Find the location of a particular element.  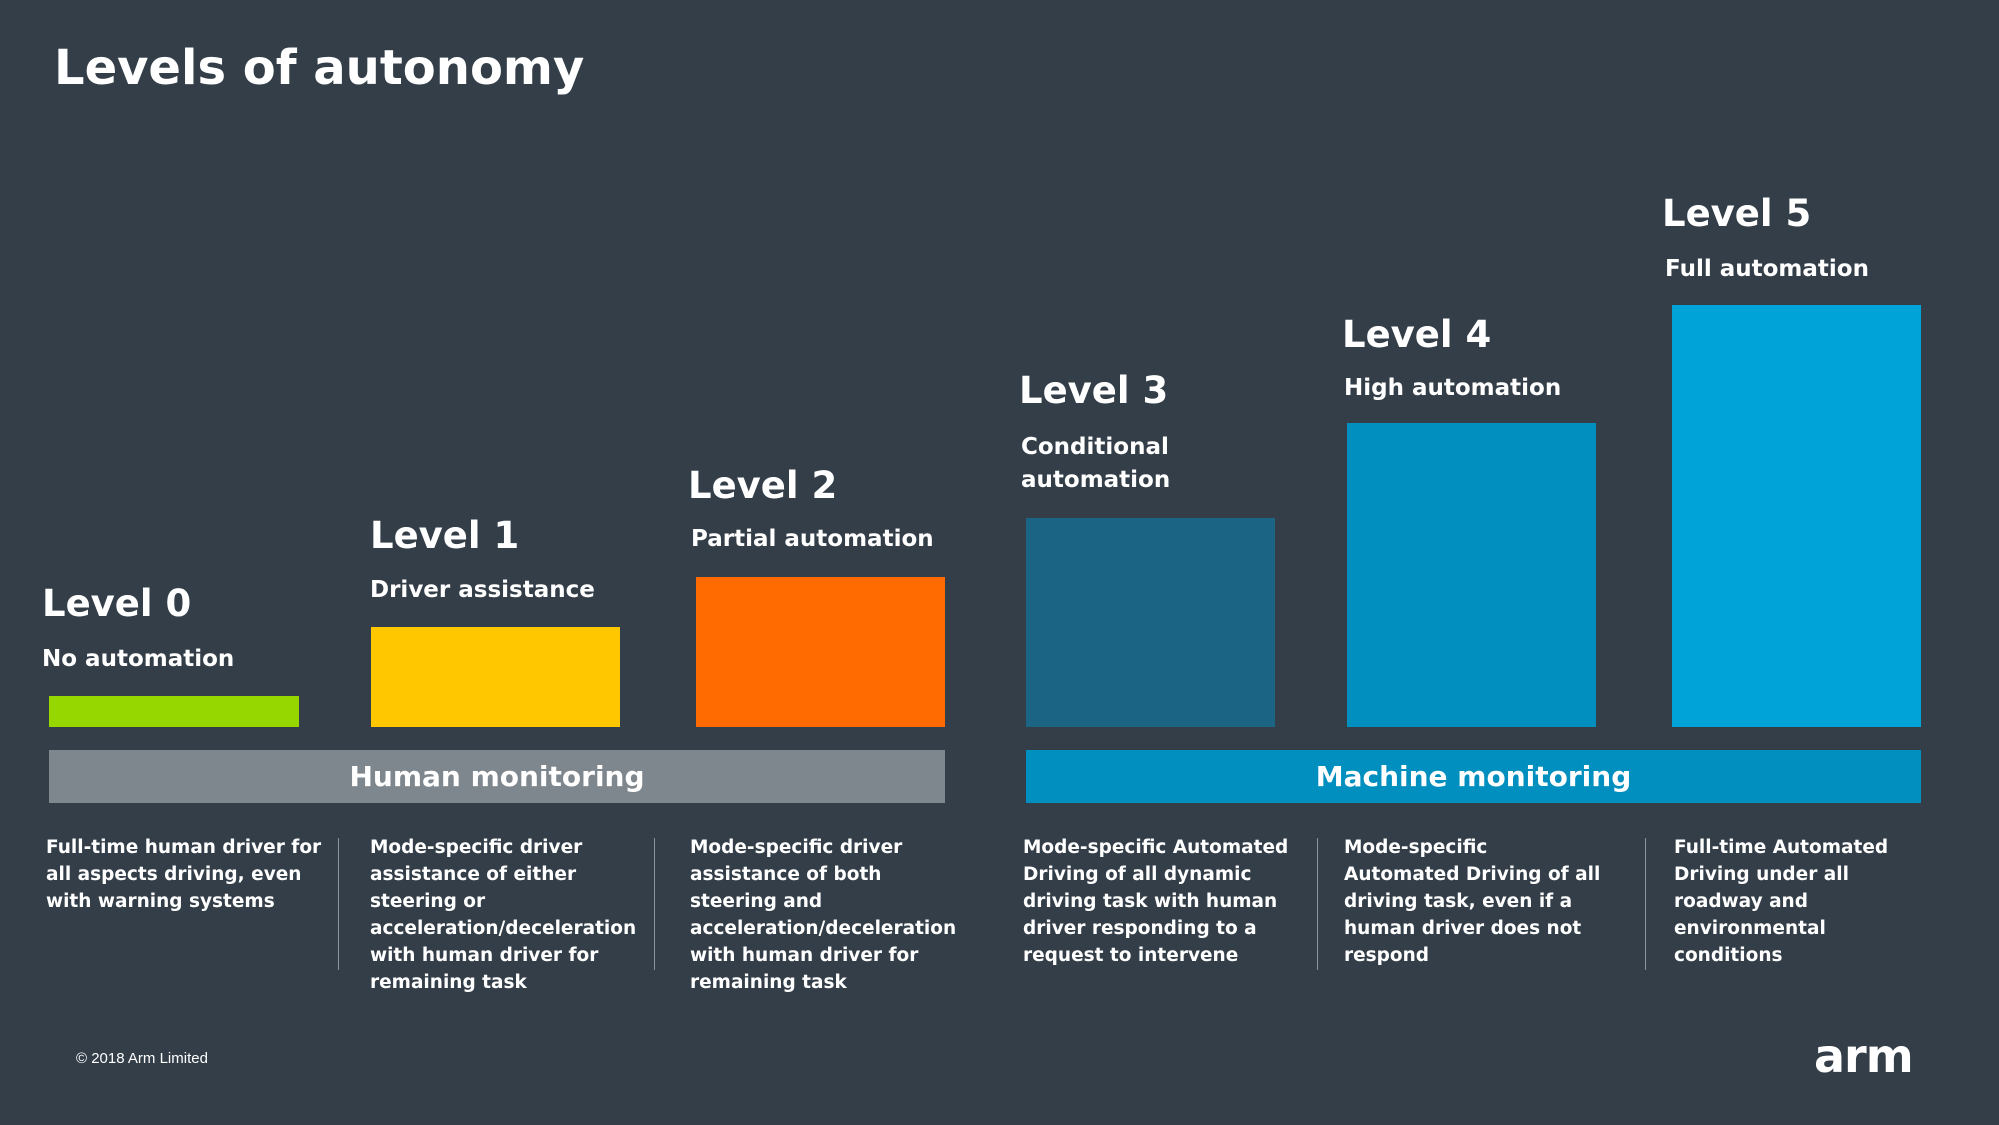

human-monitoring-label: Human monitoring is located at coordinates (497, 776).